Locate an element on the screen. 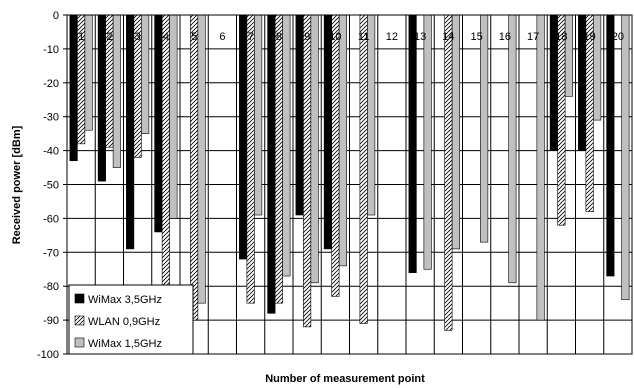  x-tick-label: 10 is located at coordinates (335, 37).